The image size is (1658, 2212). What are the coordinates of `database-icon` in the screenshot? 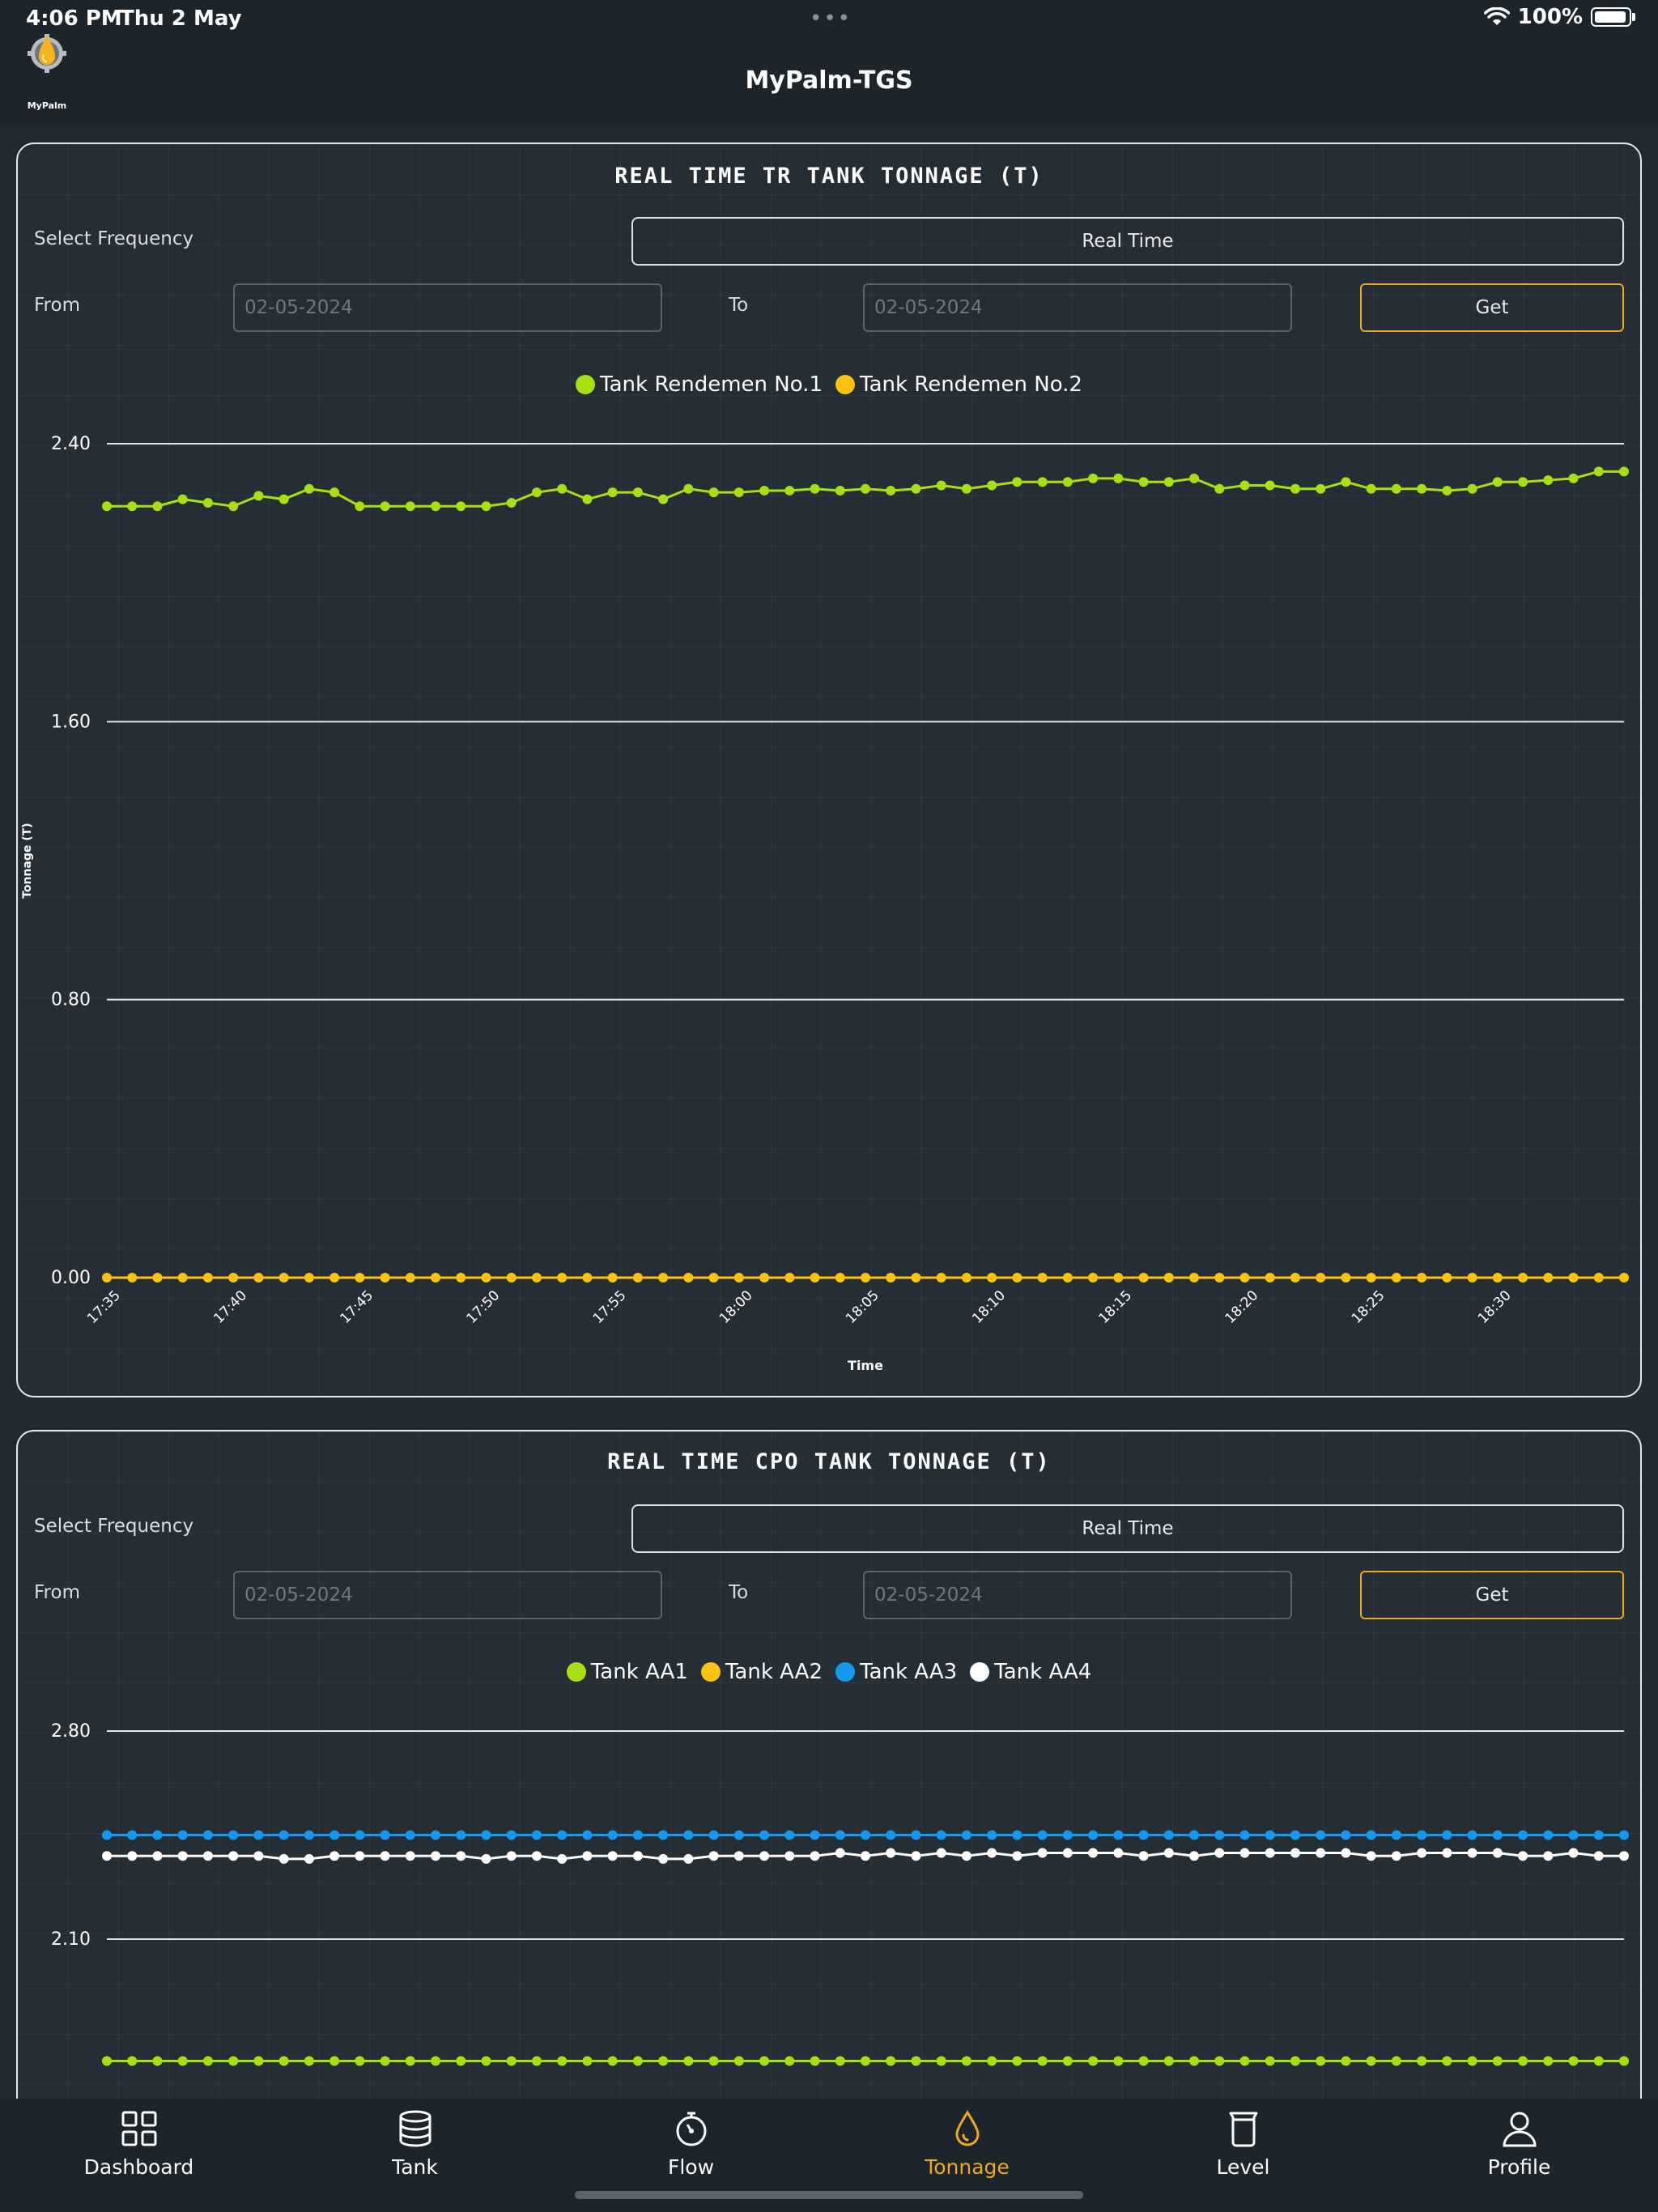 It's located at (415, 2129).